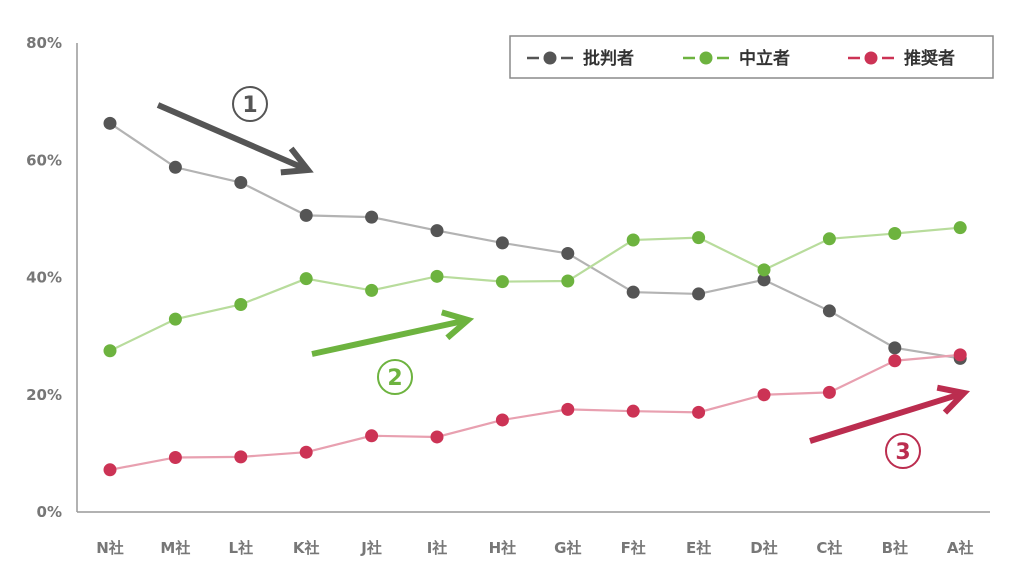 The height and width of the screenshot is (585, 1024). Describe the element at coordinates (371, 548) in the screenshot. I see `x-tick-label: J社` at that location.